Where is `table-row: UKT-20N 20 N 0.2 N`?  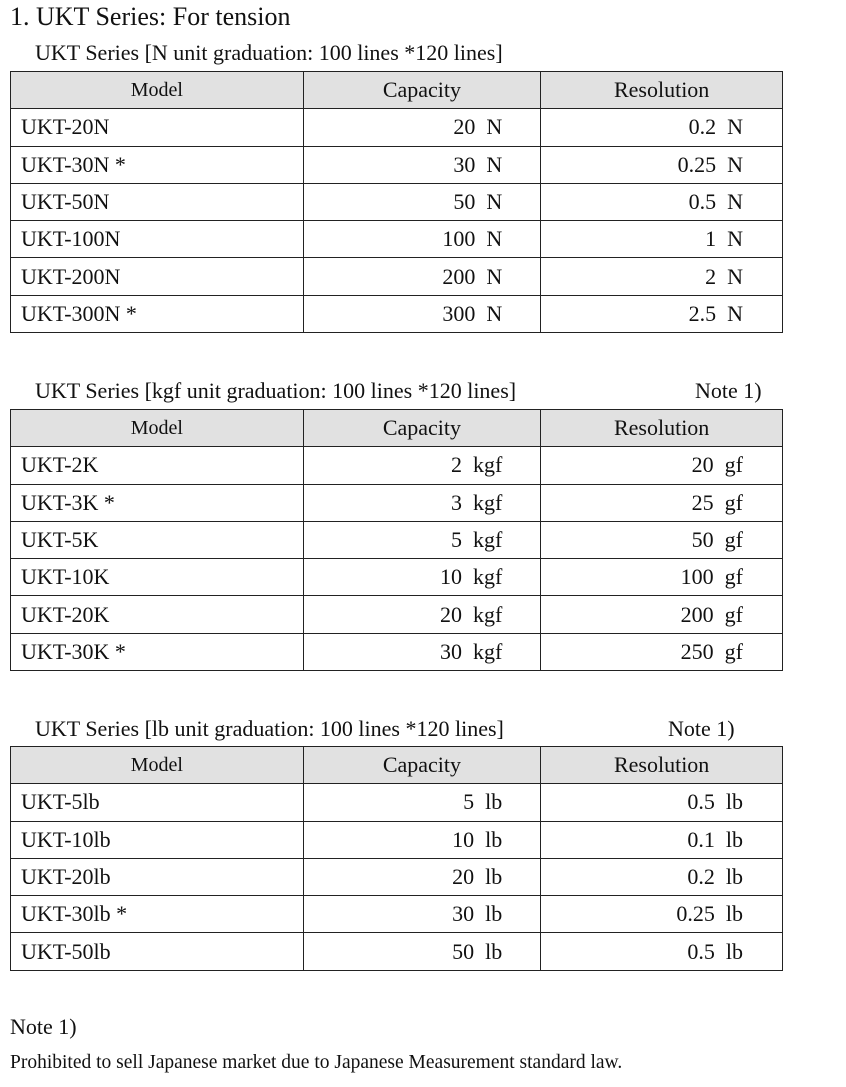
table-row: UKT-20N 20 N 0.2 N is located at coordinates (396, 127).